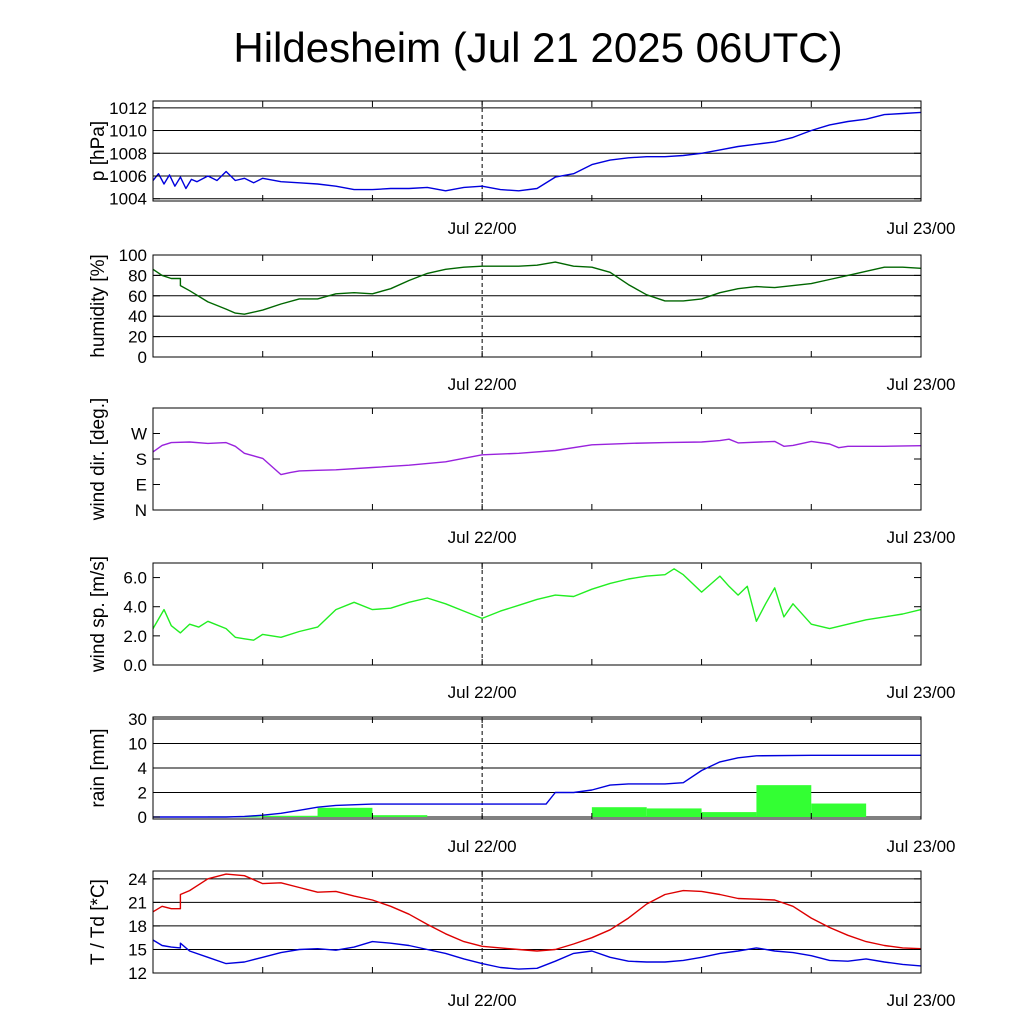  What do you see at coordinates (98, 614) in the screenshot?
I see `panel-4-ylabel: wind sp. [m/s]` at bounding box center [98, 614].